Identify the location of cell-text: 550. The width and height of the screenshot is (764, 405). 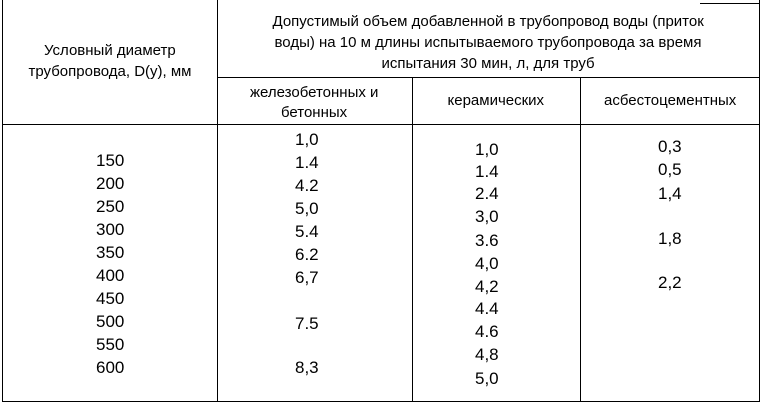
(110, 344).